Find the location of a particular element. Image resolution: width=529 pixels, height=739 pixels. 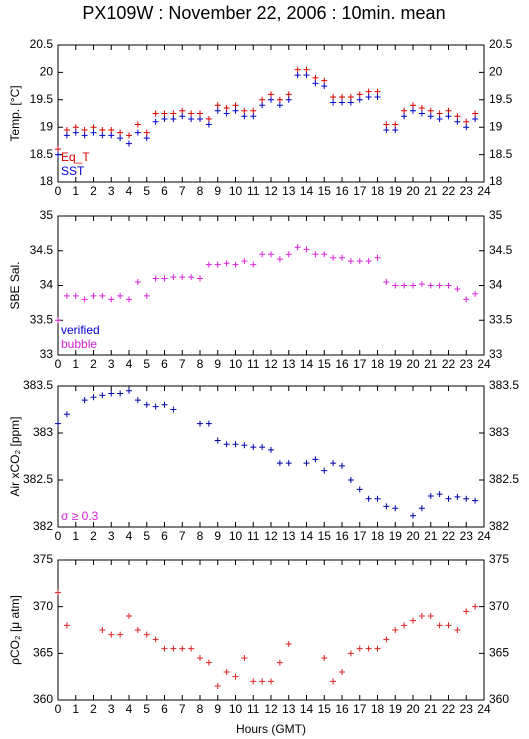

y-tick-label-right: 383.5 is located at coordinates (504, 385).